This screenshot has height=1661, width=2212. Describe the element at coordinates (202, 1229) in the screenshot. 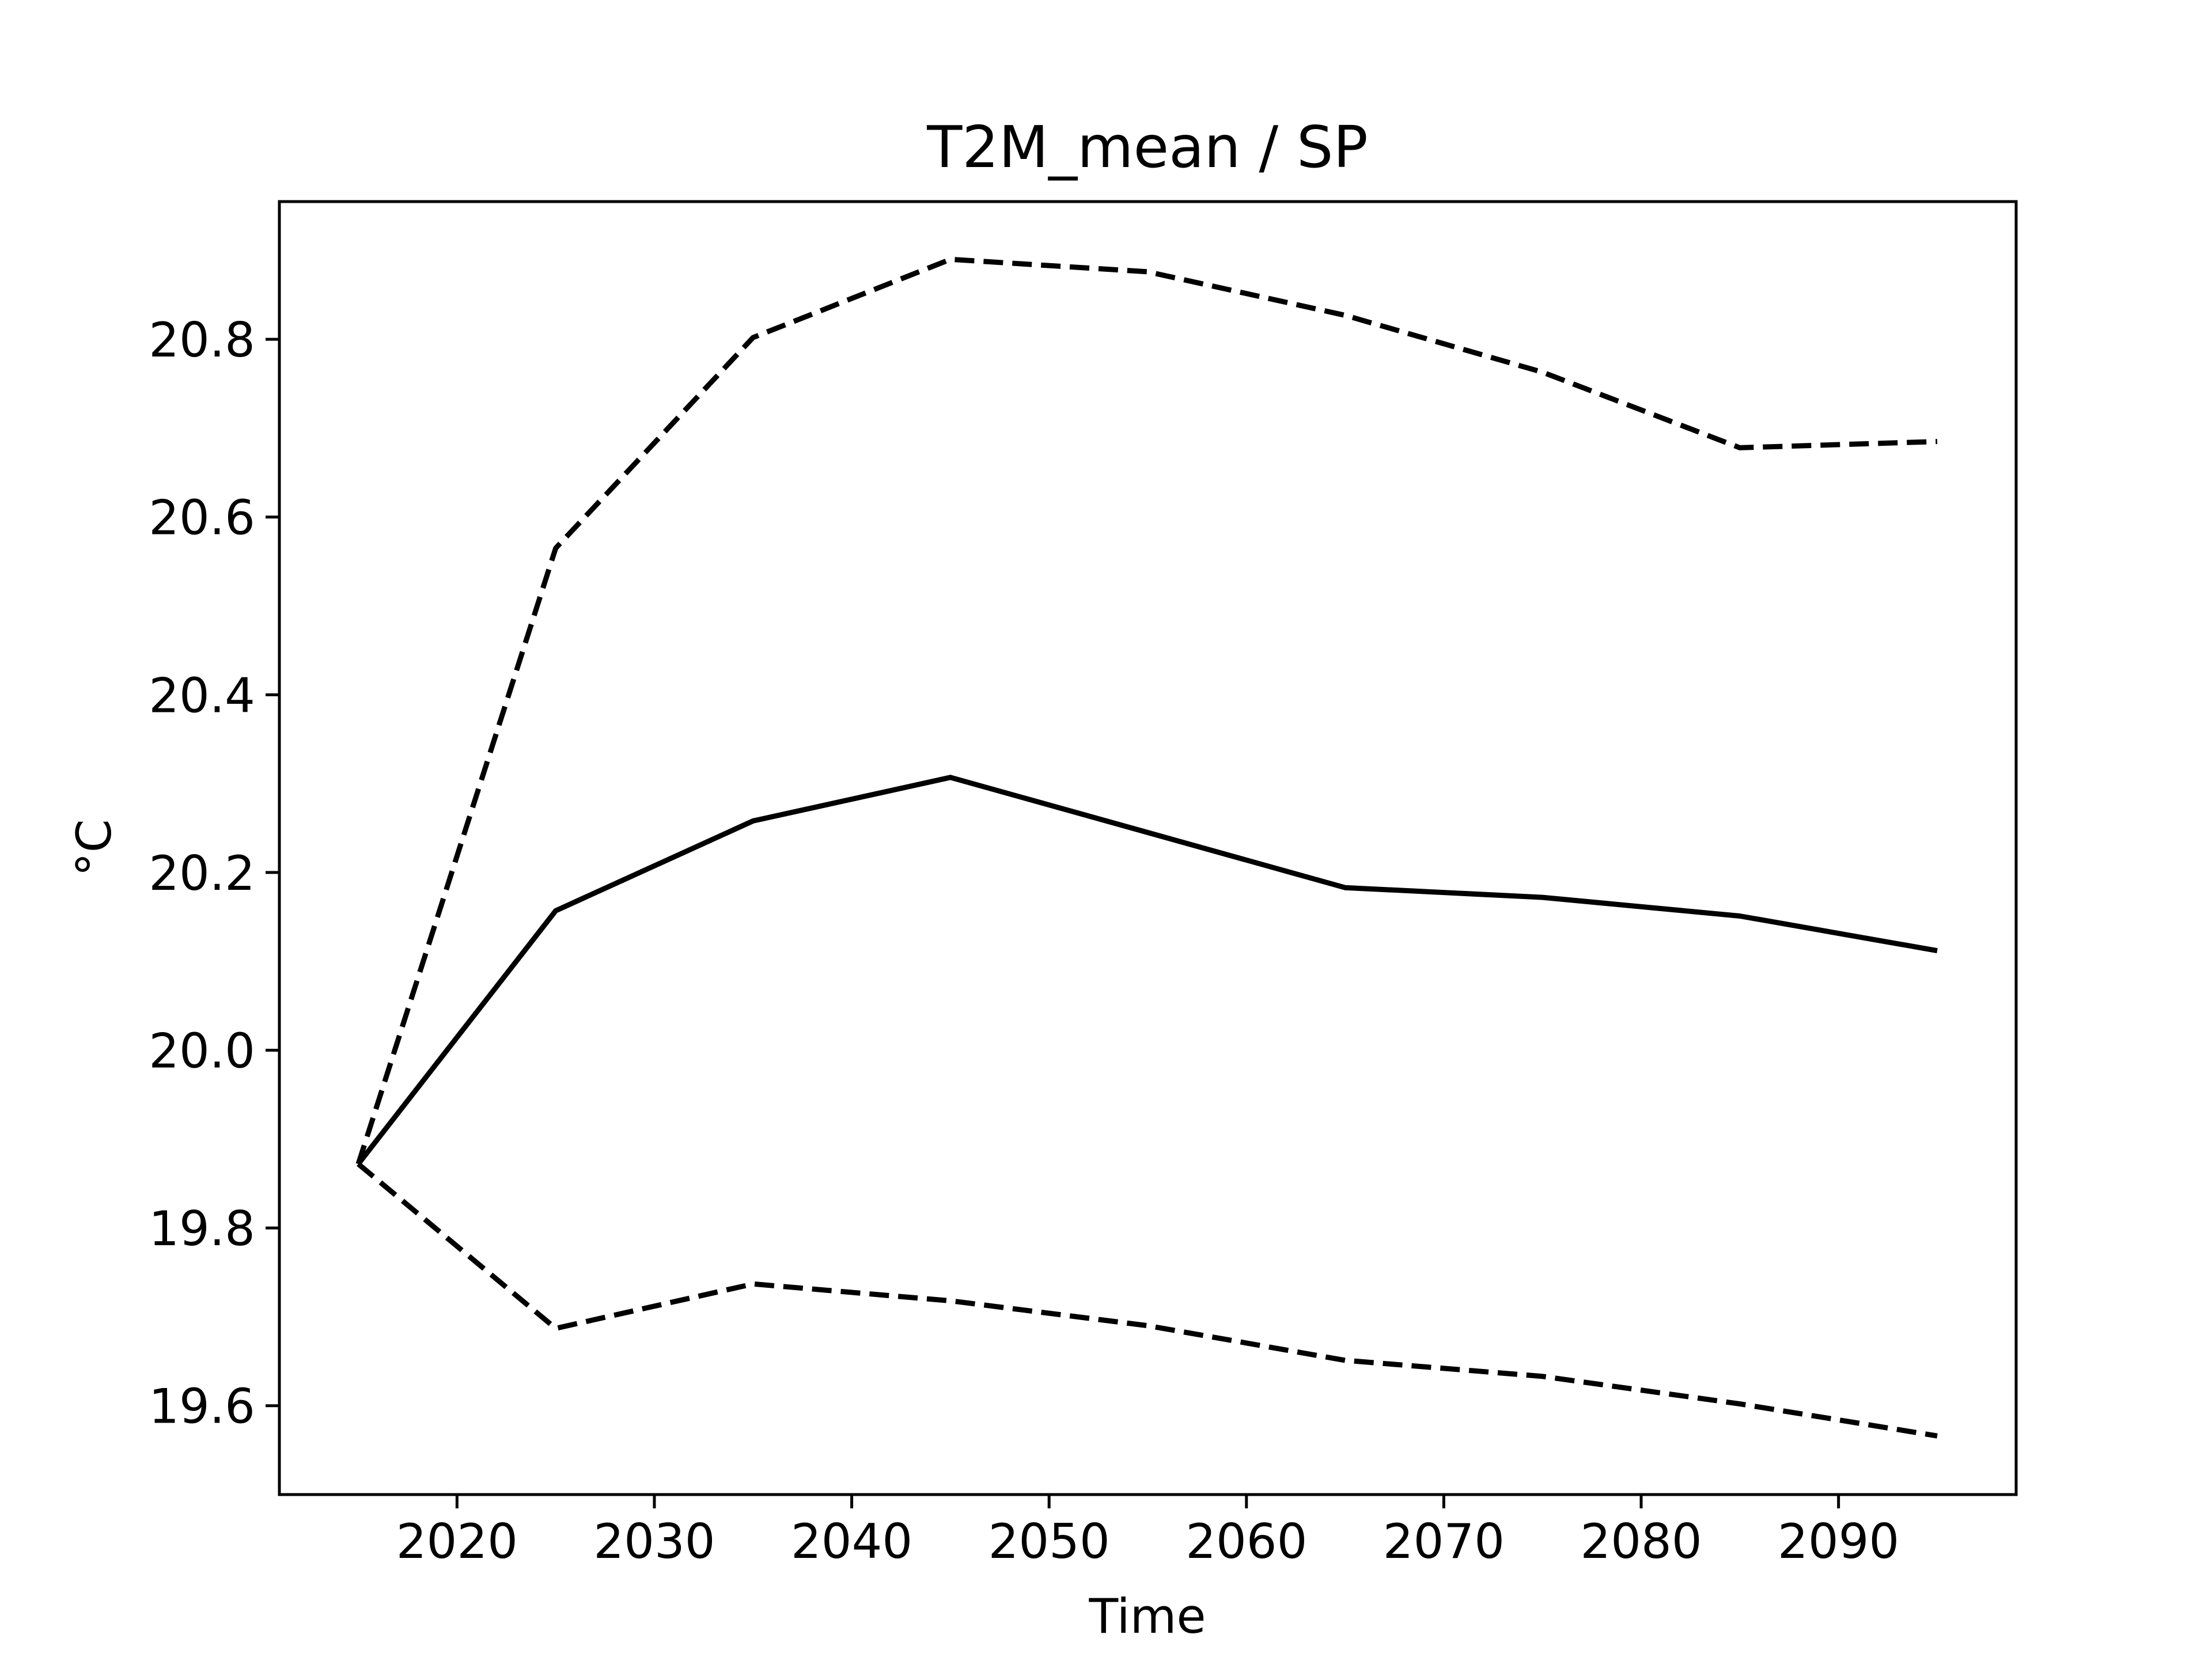

I see `y-tick-label: 19.8` at that location.